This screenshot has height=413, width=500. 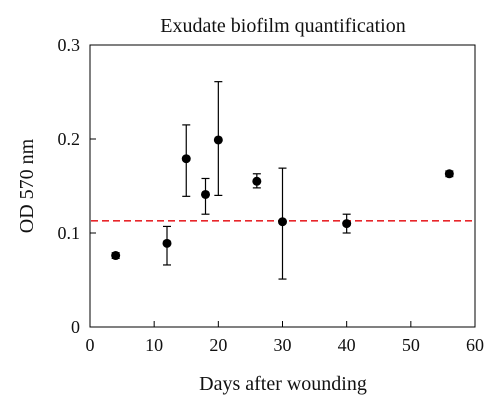 I want to click on x-tick-label: 10, so click(x=154, y=345).